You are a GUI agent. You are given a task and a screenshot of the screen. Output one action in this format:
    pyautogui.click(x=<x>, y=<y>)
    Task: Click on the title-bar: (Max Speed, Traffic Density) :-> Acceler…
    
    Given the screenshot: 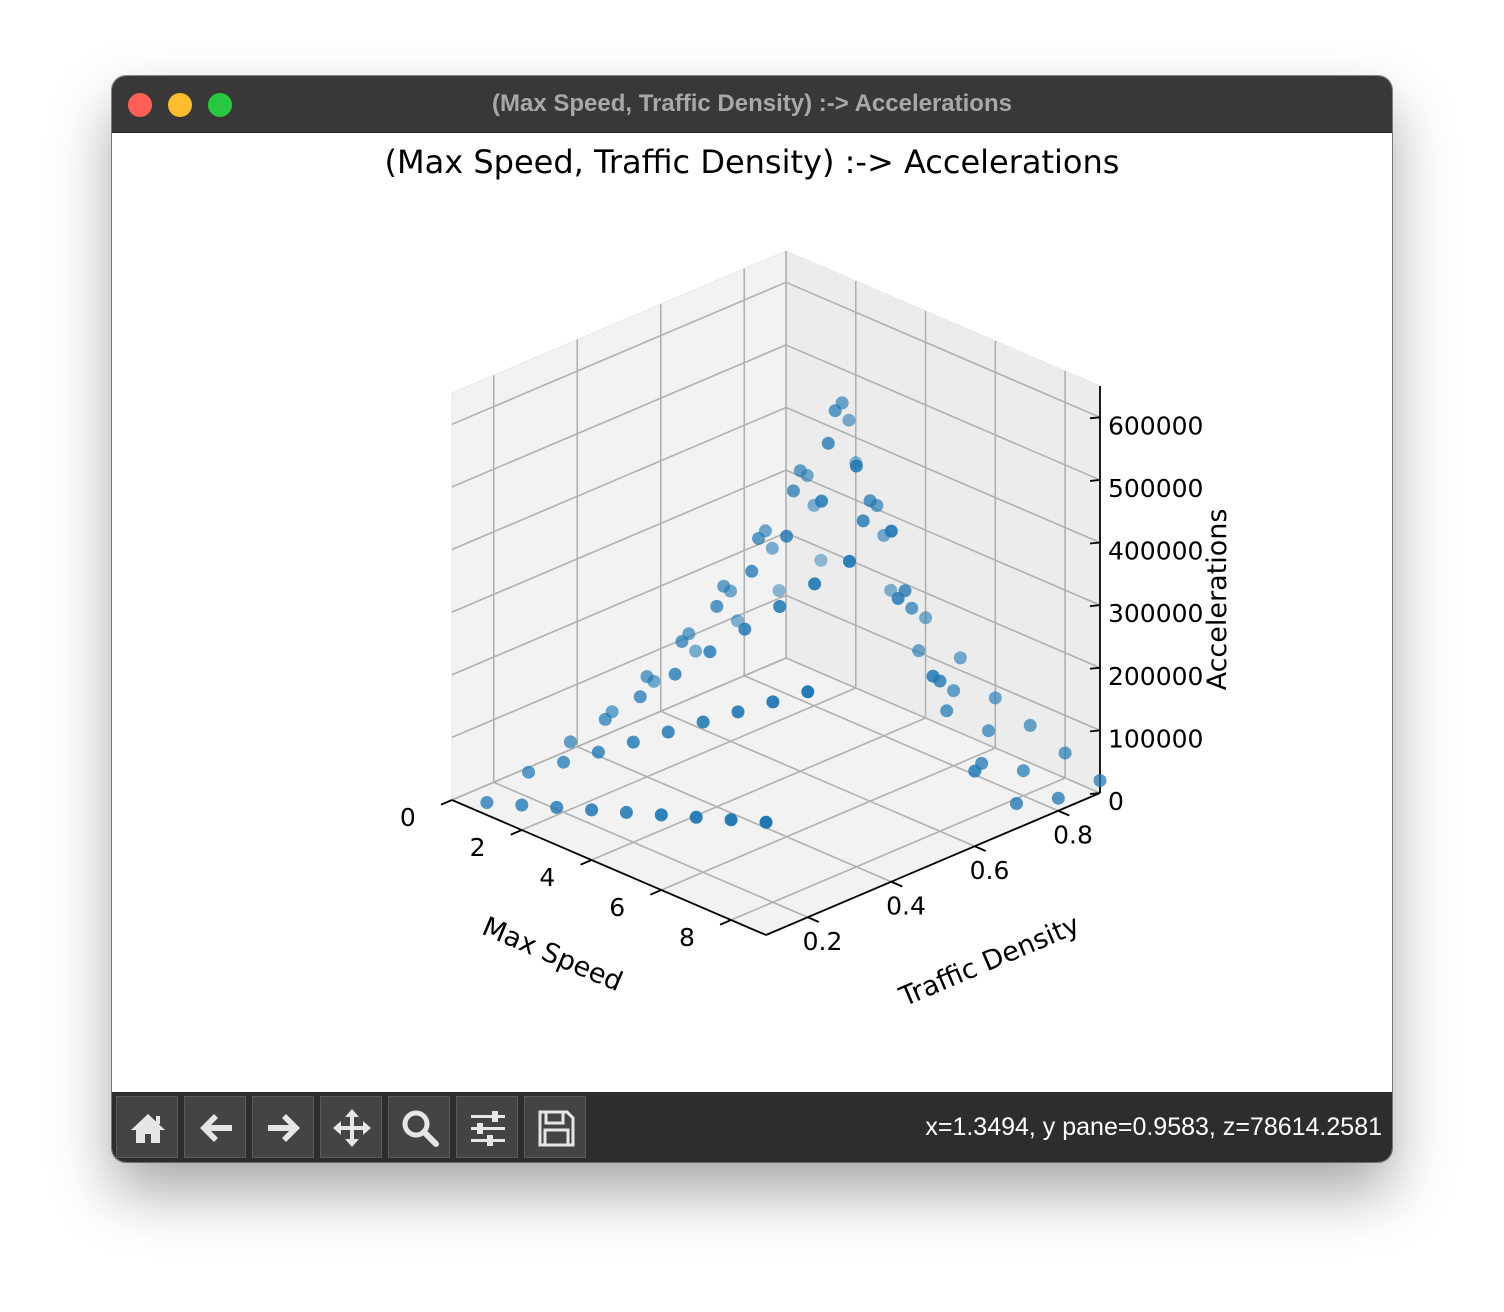 What is the action you would take?
    pyautogui.click(x=752, y=104)
    